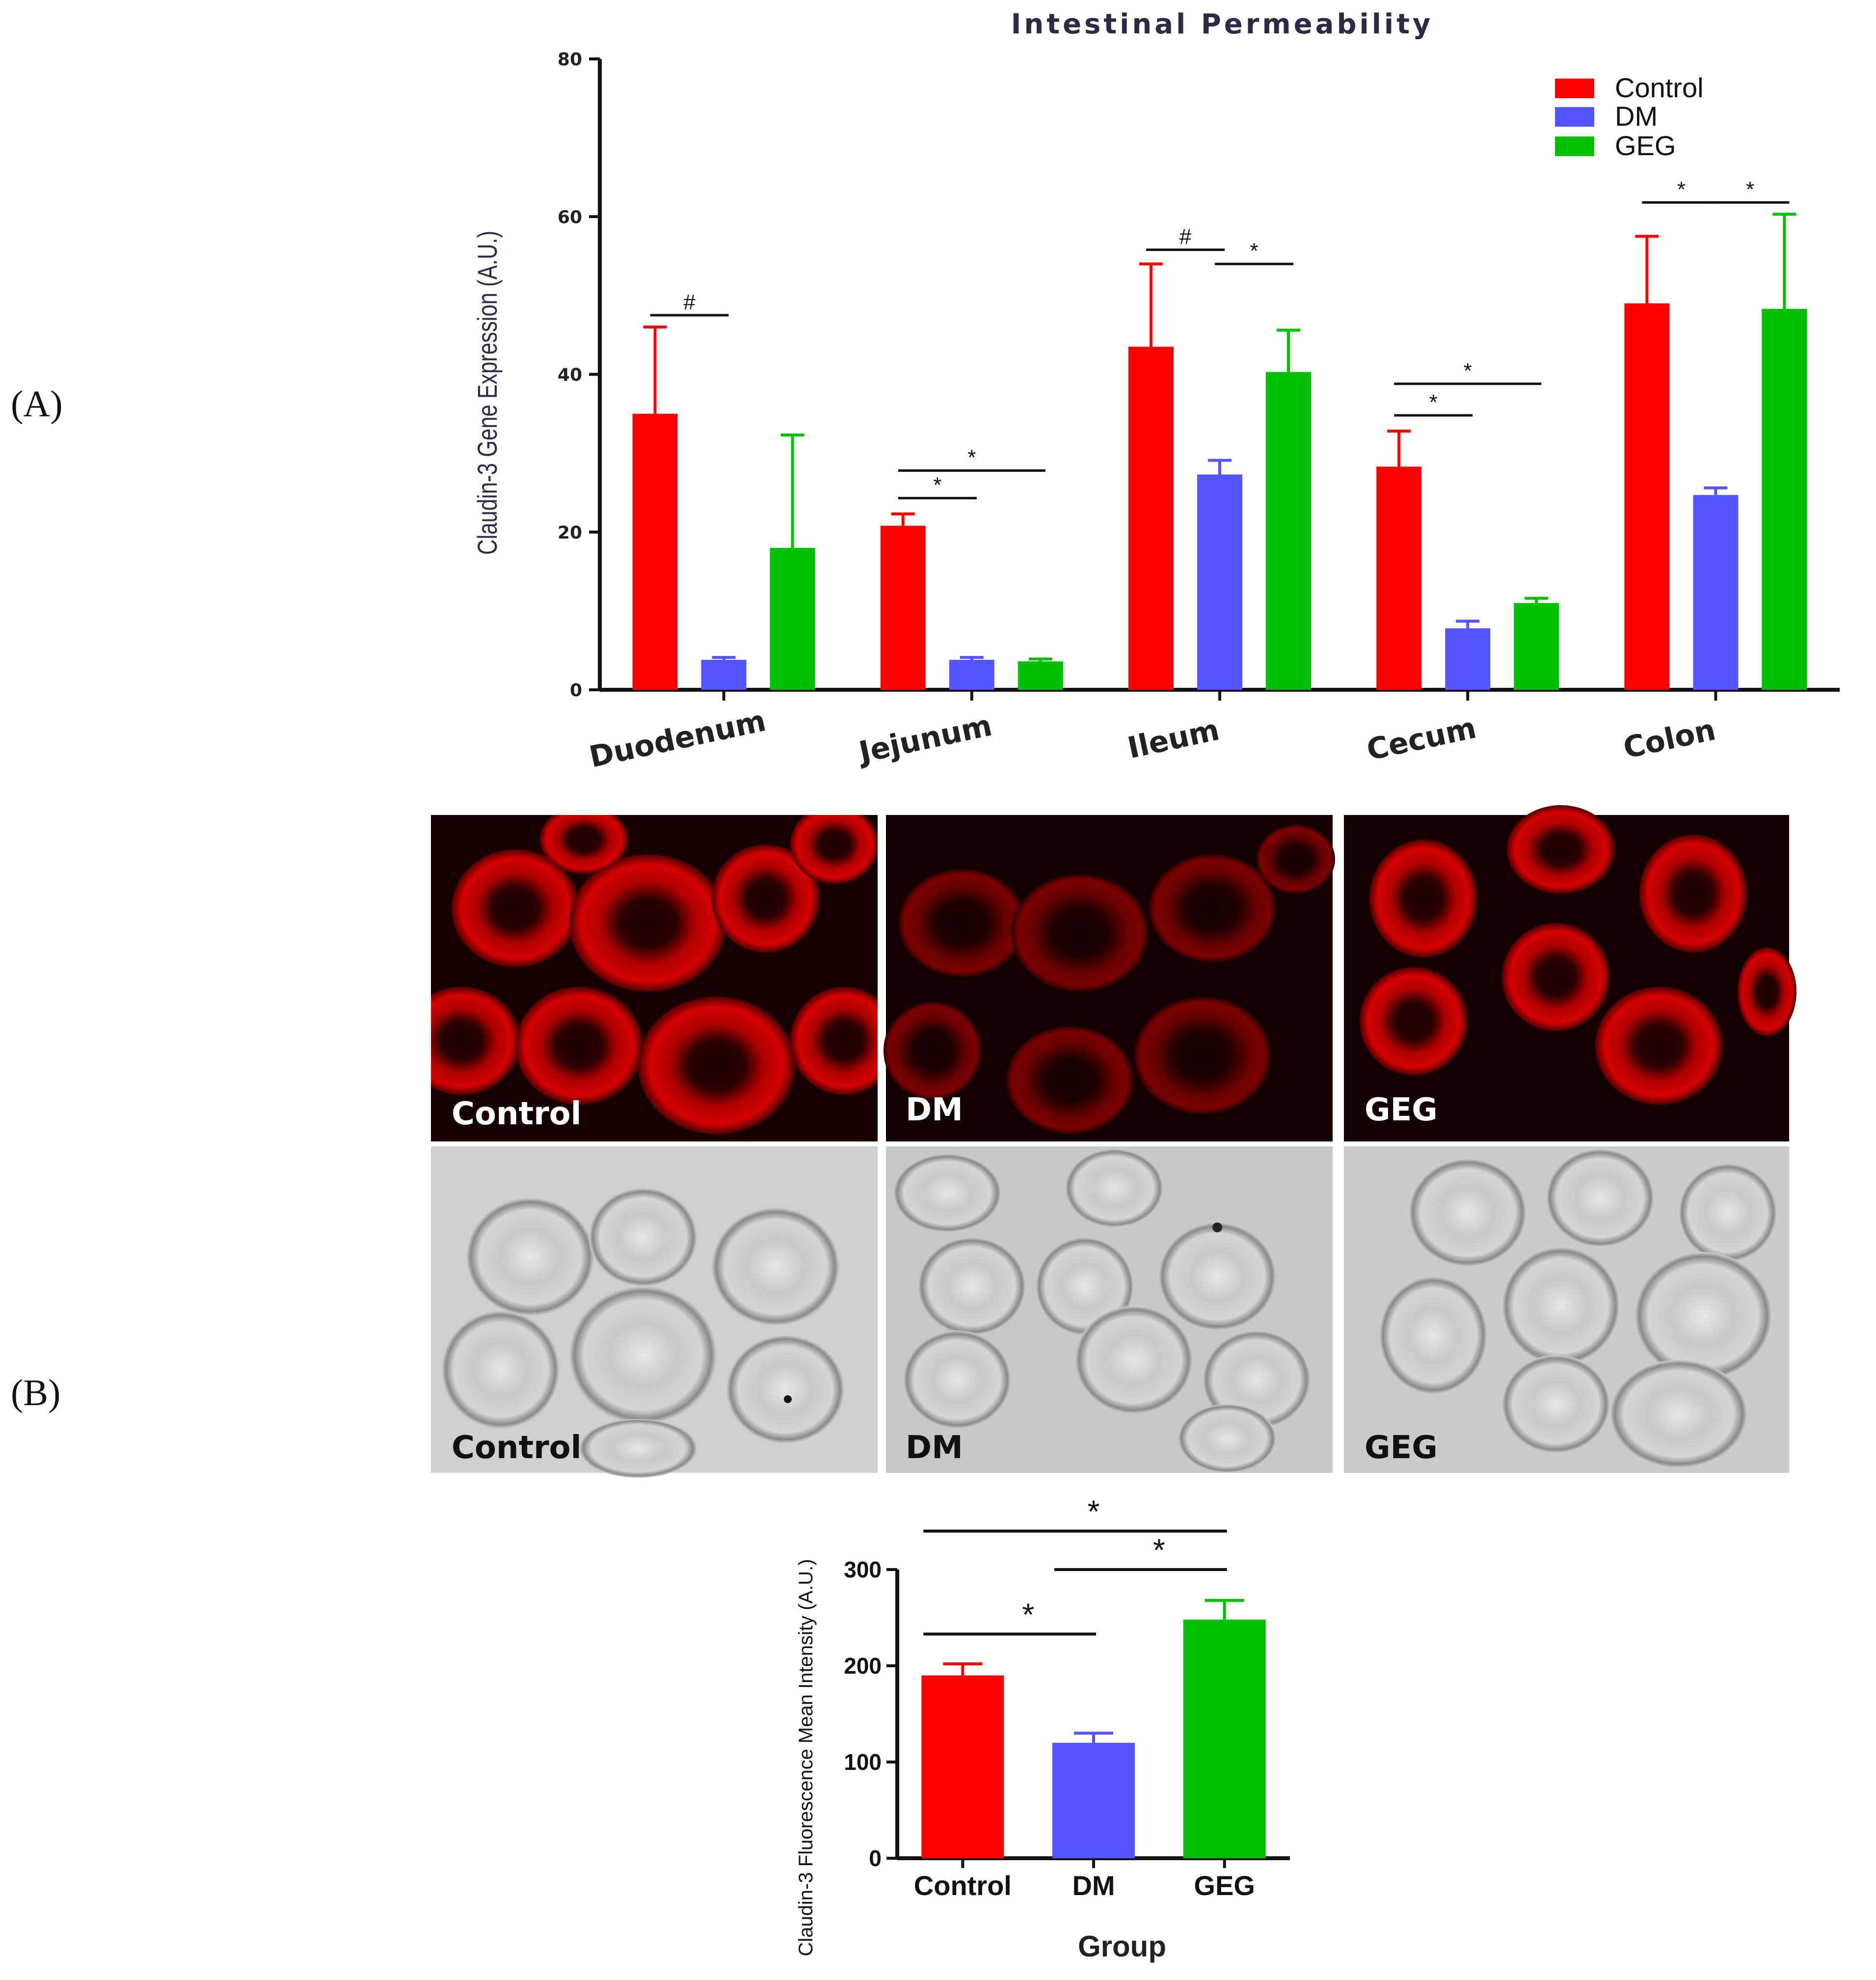 Image resolution: width=1876 pixels, height=1980 pixels. What do you see at coordinates (1785, 500) in the screenshot?
I see `bar-geg-colon` at bounding box center [1785, 500].